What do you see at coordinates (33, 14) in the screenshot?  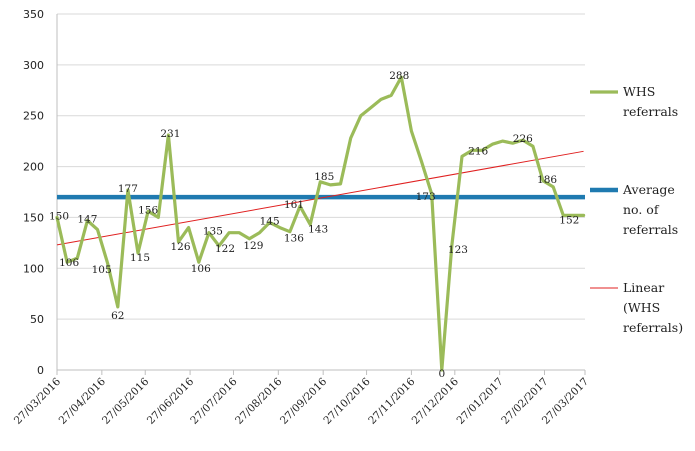 I see `y-tick-label: 350` at bounding box center [33, 14].